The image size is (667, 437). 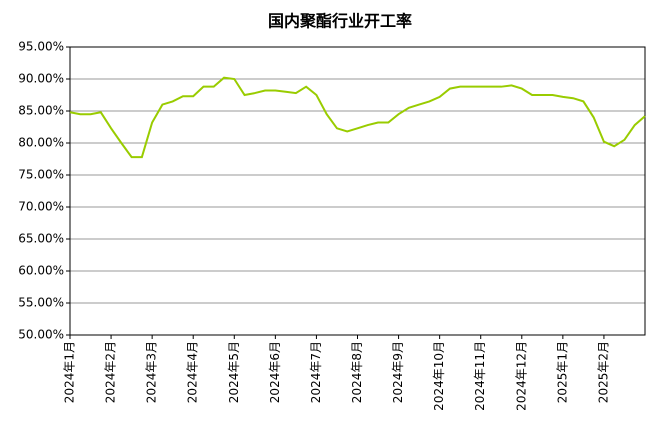 What do you see at coordinates (41, 175) in the screenshot?
I see `y-tick-label: 75.00%` at bounding box center [41, 175].